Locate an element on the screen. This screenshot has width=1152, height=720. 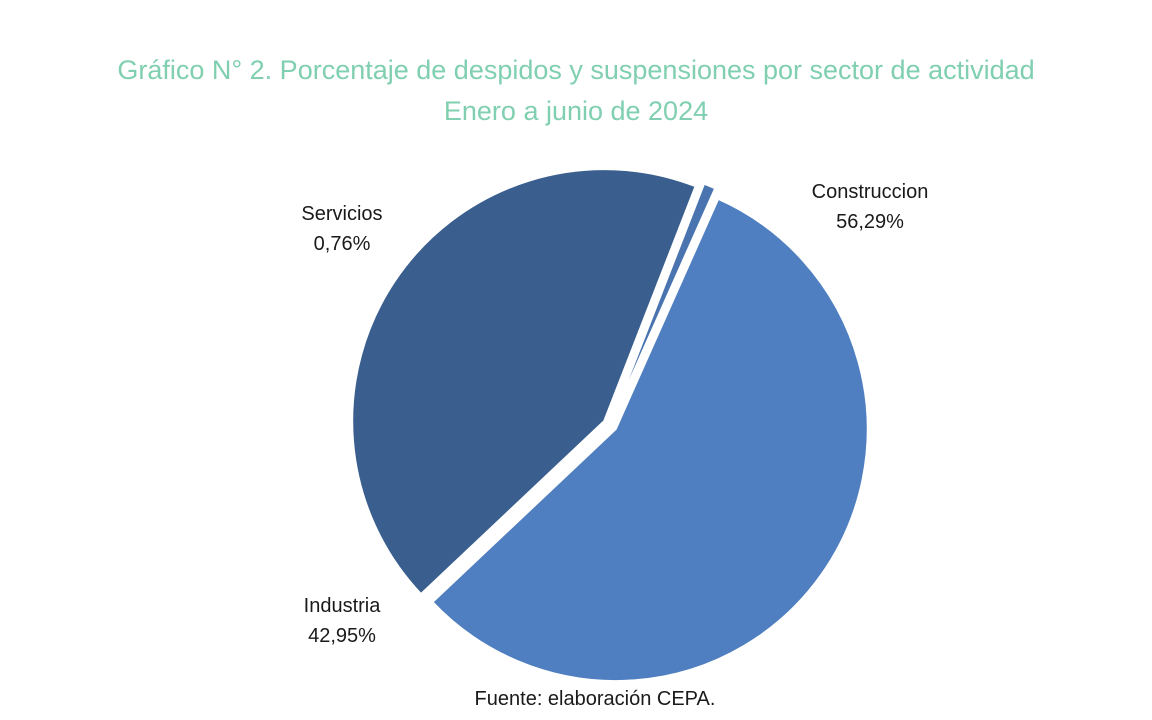
slice-label-servicios: Servicios is located at coordinates (341, 214).